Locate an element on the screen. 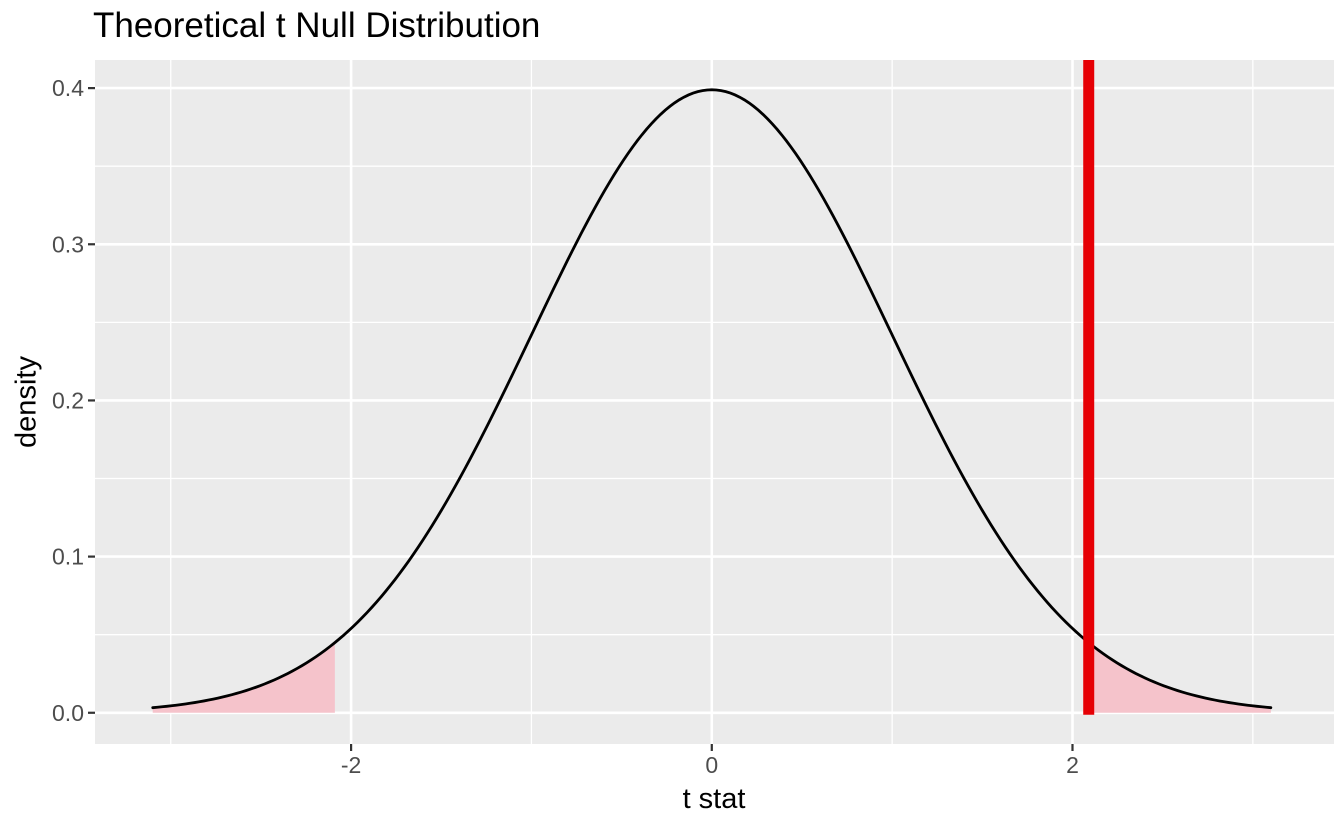  x-tick-label: -2 is located at coordinates (351, 765).